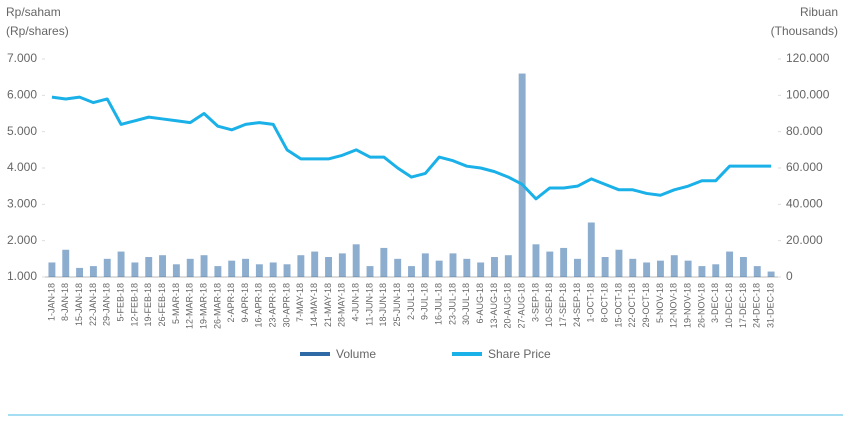  Describe the element at coordinates (190, 306) in the screenshot. I see `x-tick-label: 12-MAR-18` at that location.